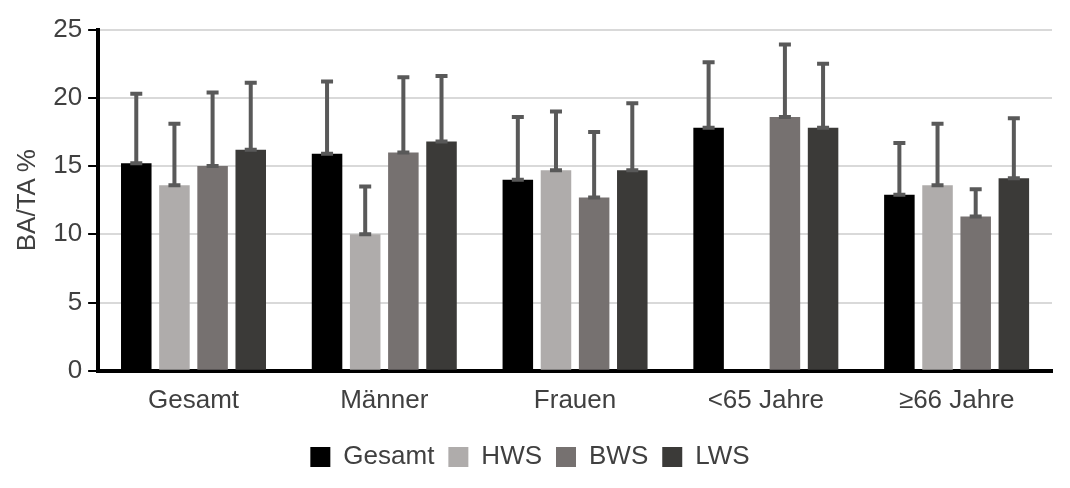 This screenshot has height=488, width=1070. What do you see at coordinates (956, 398) in the screenshot?
I see `x-tick-label: ≥66 Jahre` at bounding box center [956, 398].